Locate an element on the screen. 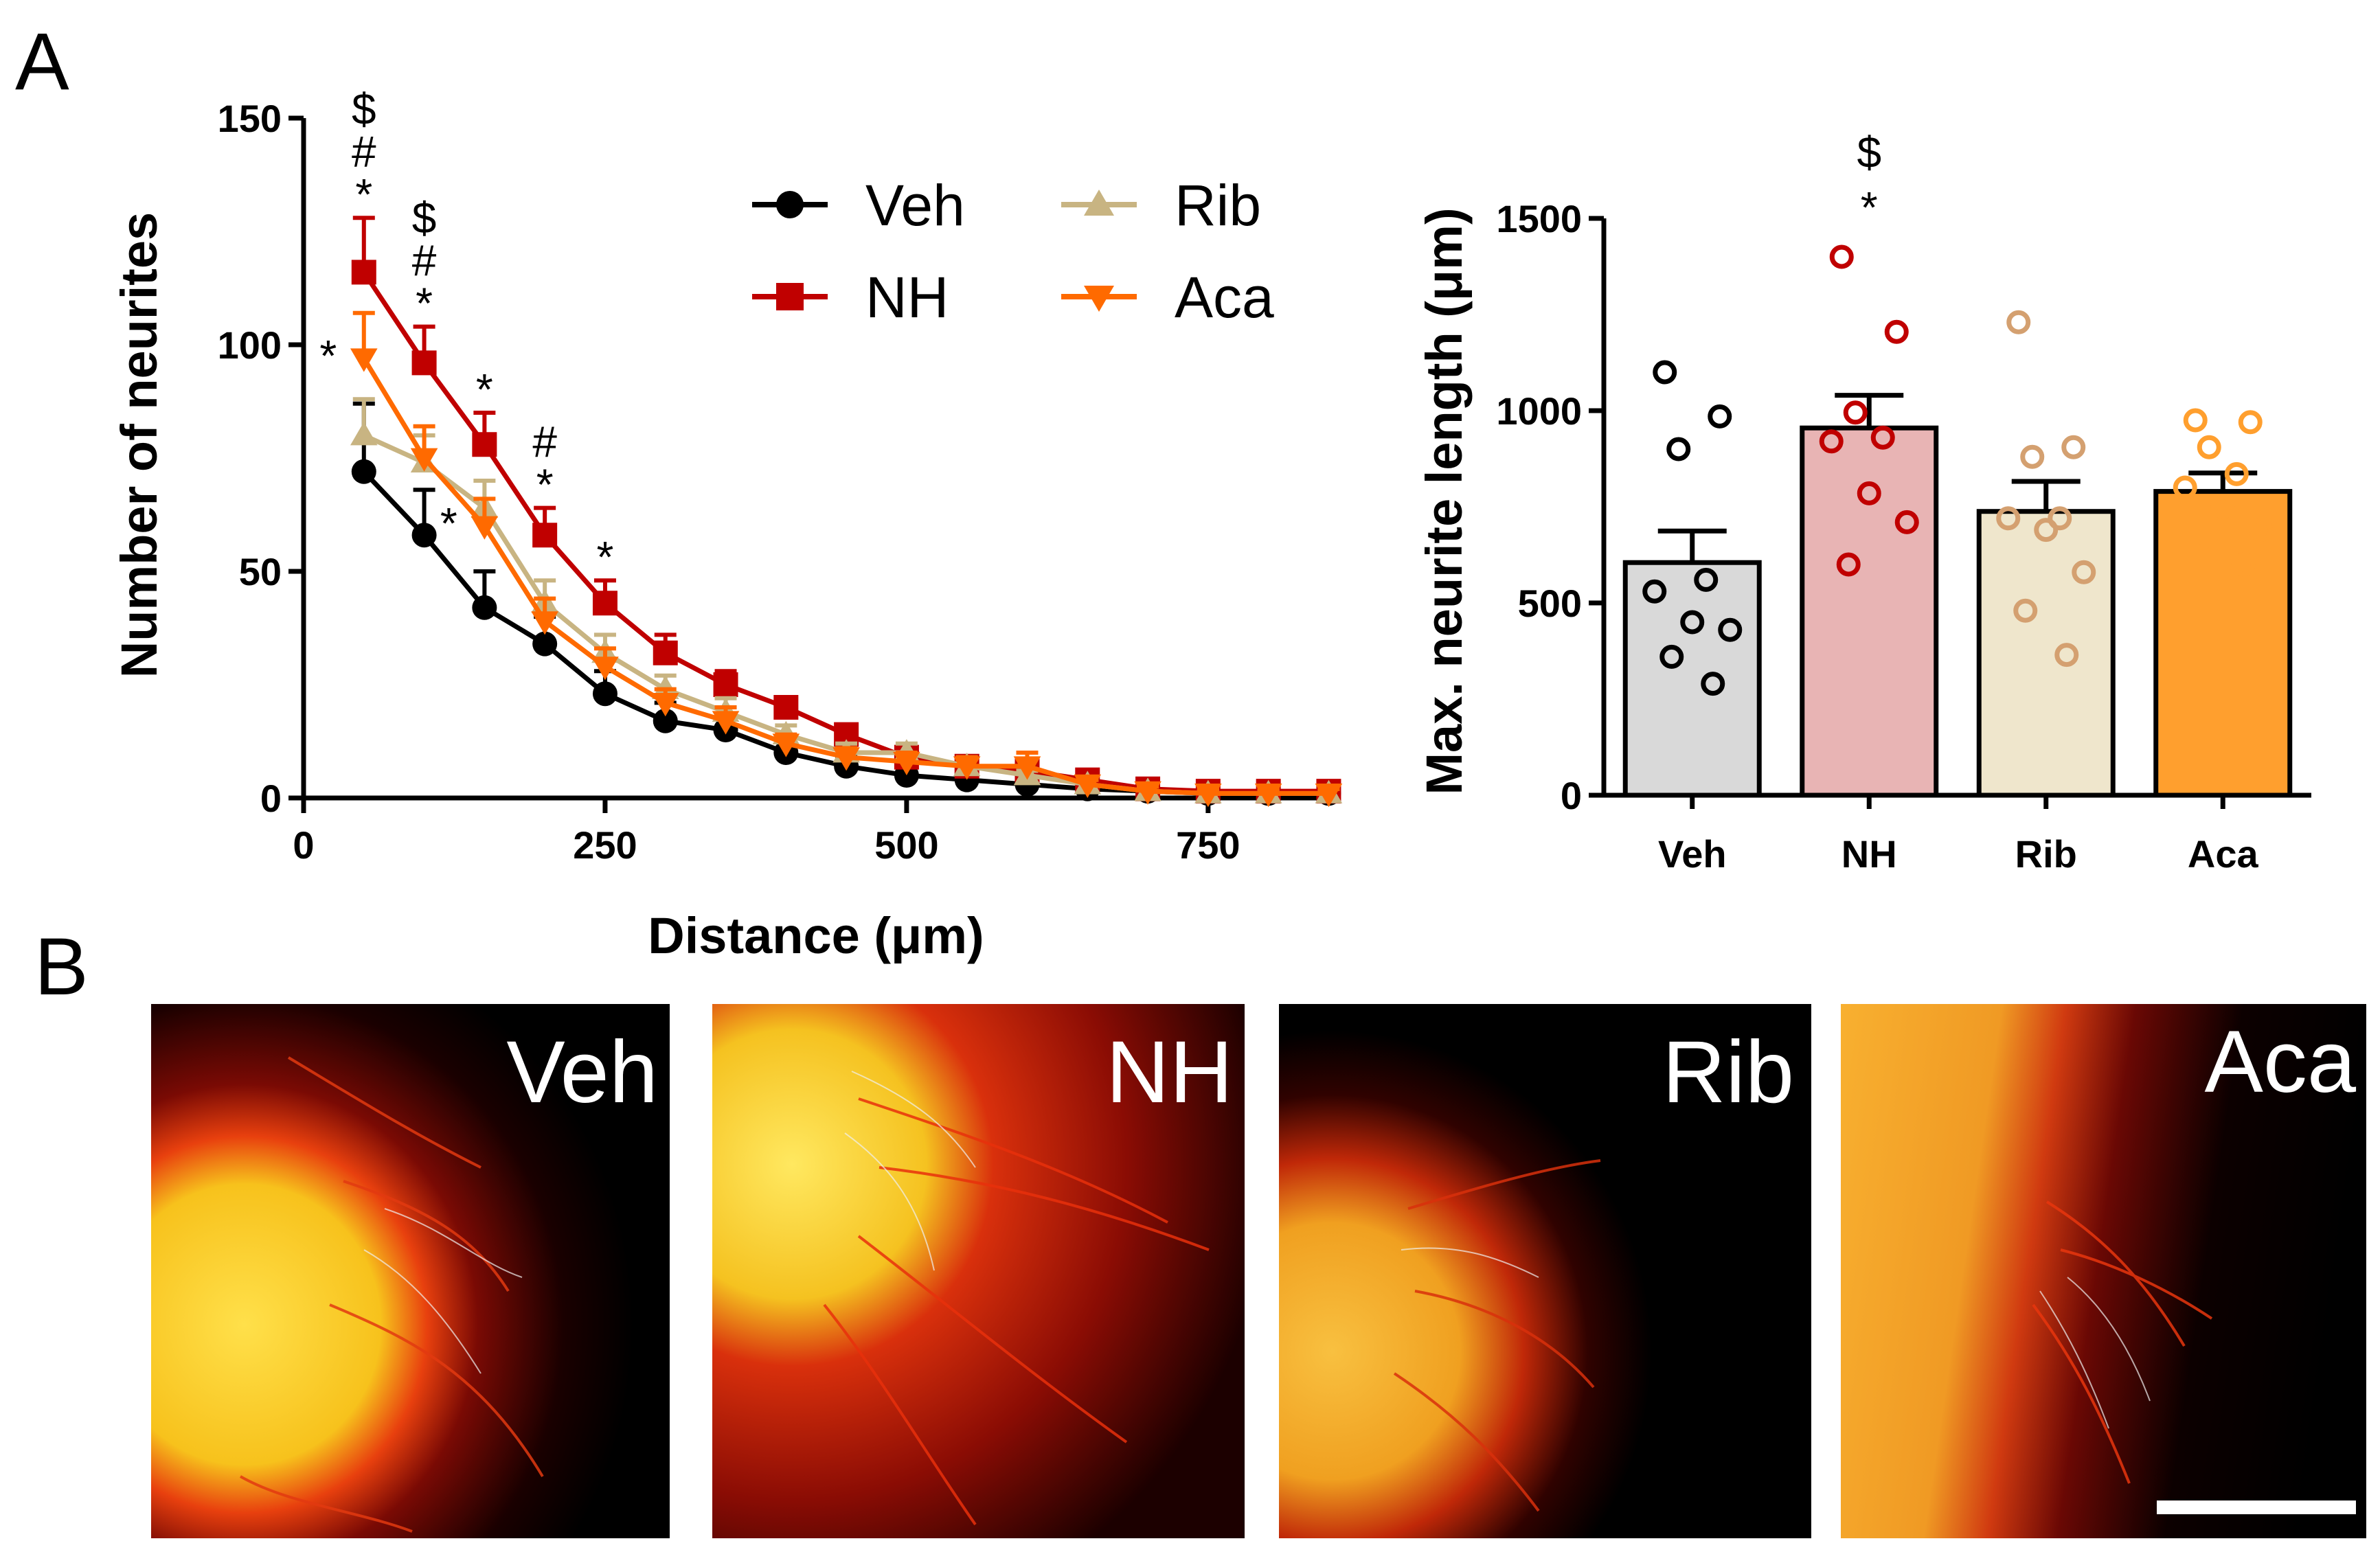  bar-chart-y-tick-label: 500 is located at coordinates (1550, 603).